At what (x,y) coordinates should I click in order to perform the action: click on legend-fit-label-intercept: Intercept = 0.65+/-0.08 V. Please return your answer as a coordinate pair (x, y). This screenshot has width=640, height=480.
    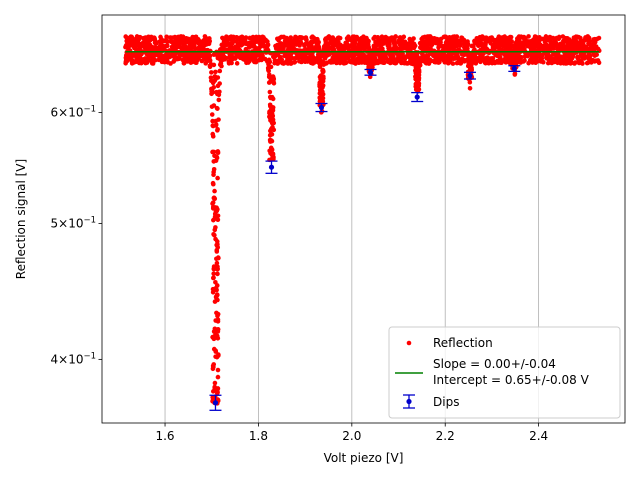
    Looking at the image, I should click on (511, 380).